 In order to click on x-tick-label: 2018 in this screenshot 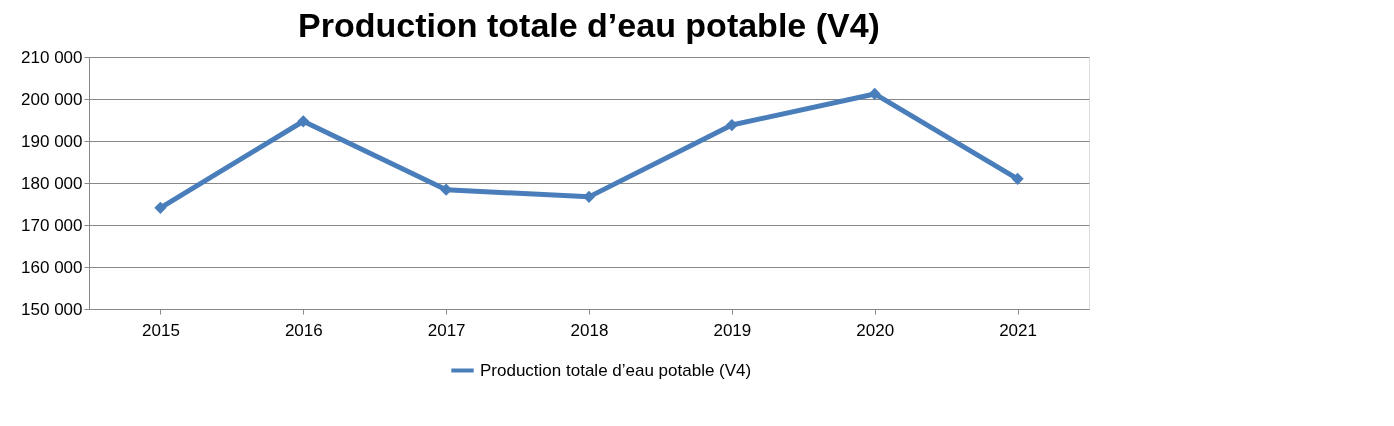, I will do `click(589, 330)`.